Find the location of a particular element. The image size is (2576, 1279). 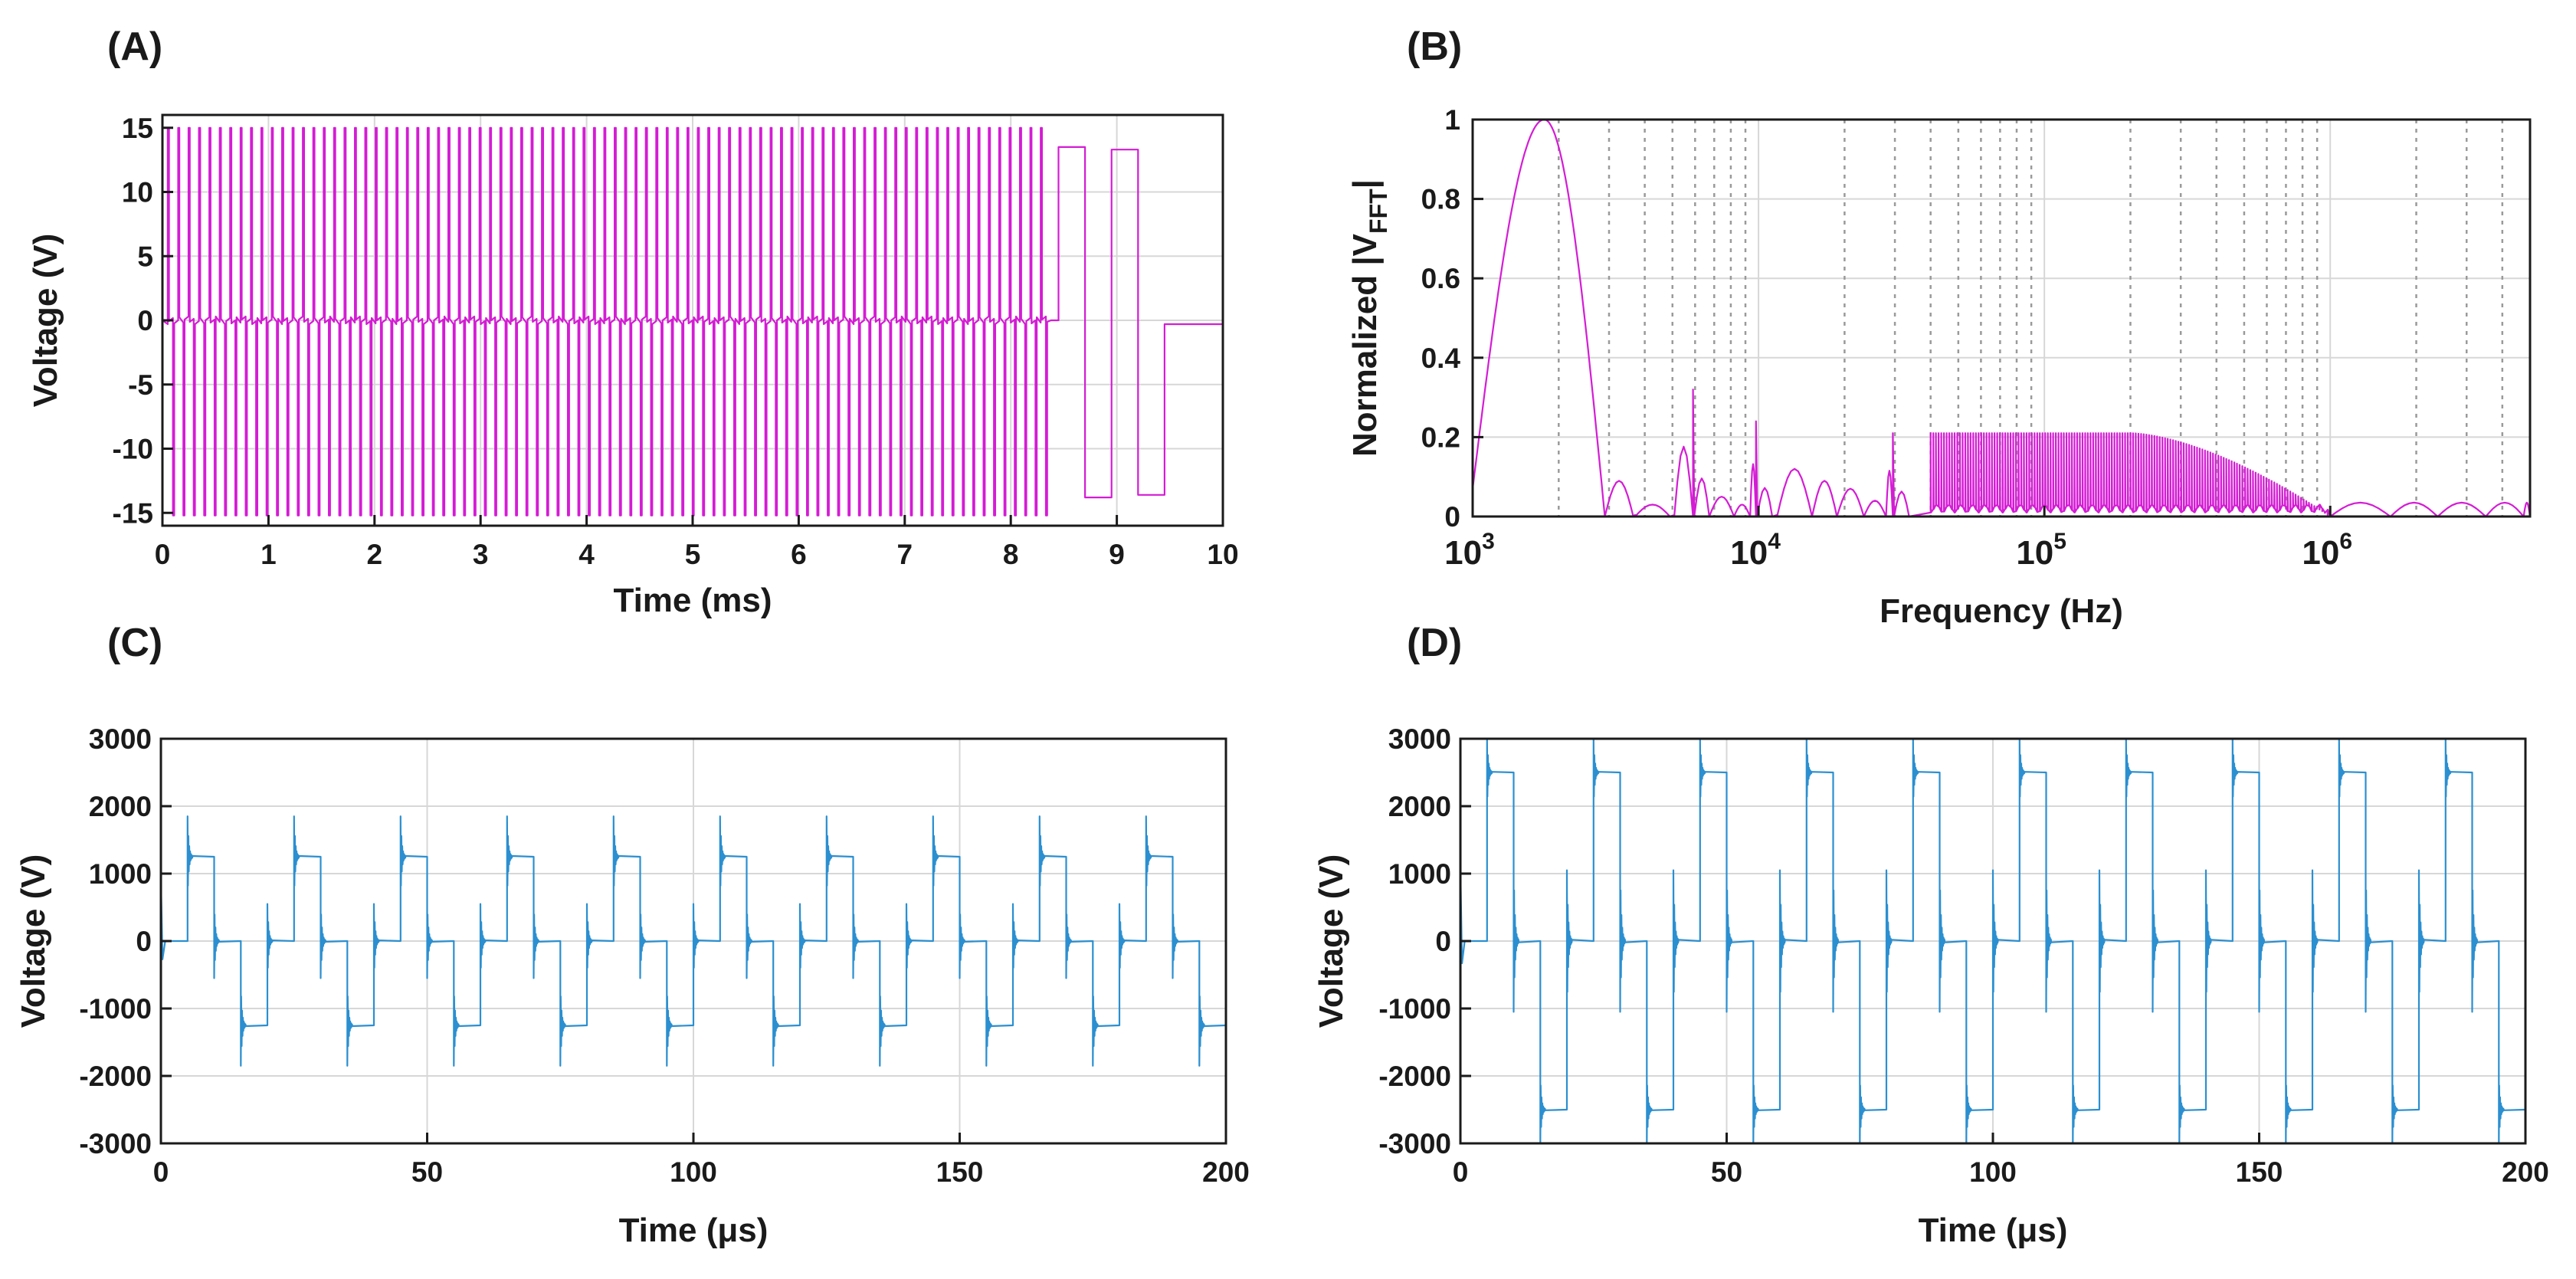

panel-d-ytick-label: 2000 is located at coordinates (1419, 806).